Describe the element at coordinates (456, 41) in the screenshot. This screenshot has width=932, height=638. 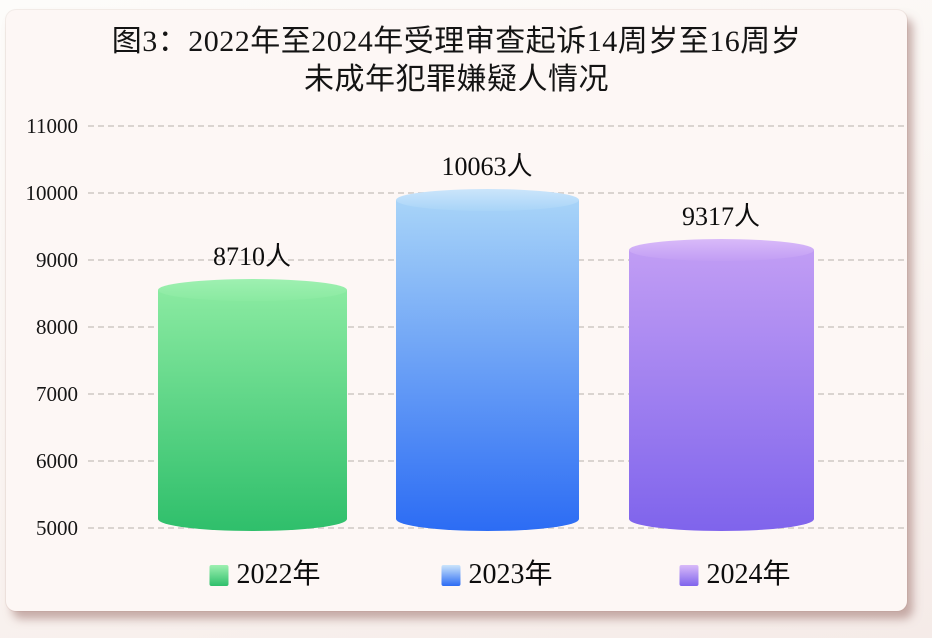
I see `chart-title-line1: 图3：2022年至2024年受理审查起诉14周岁至16周岁` at that location.